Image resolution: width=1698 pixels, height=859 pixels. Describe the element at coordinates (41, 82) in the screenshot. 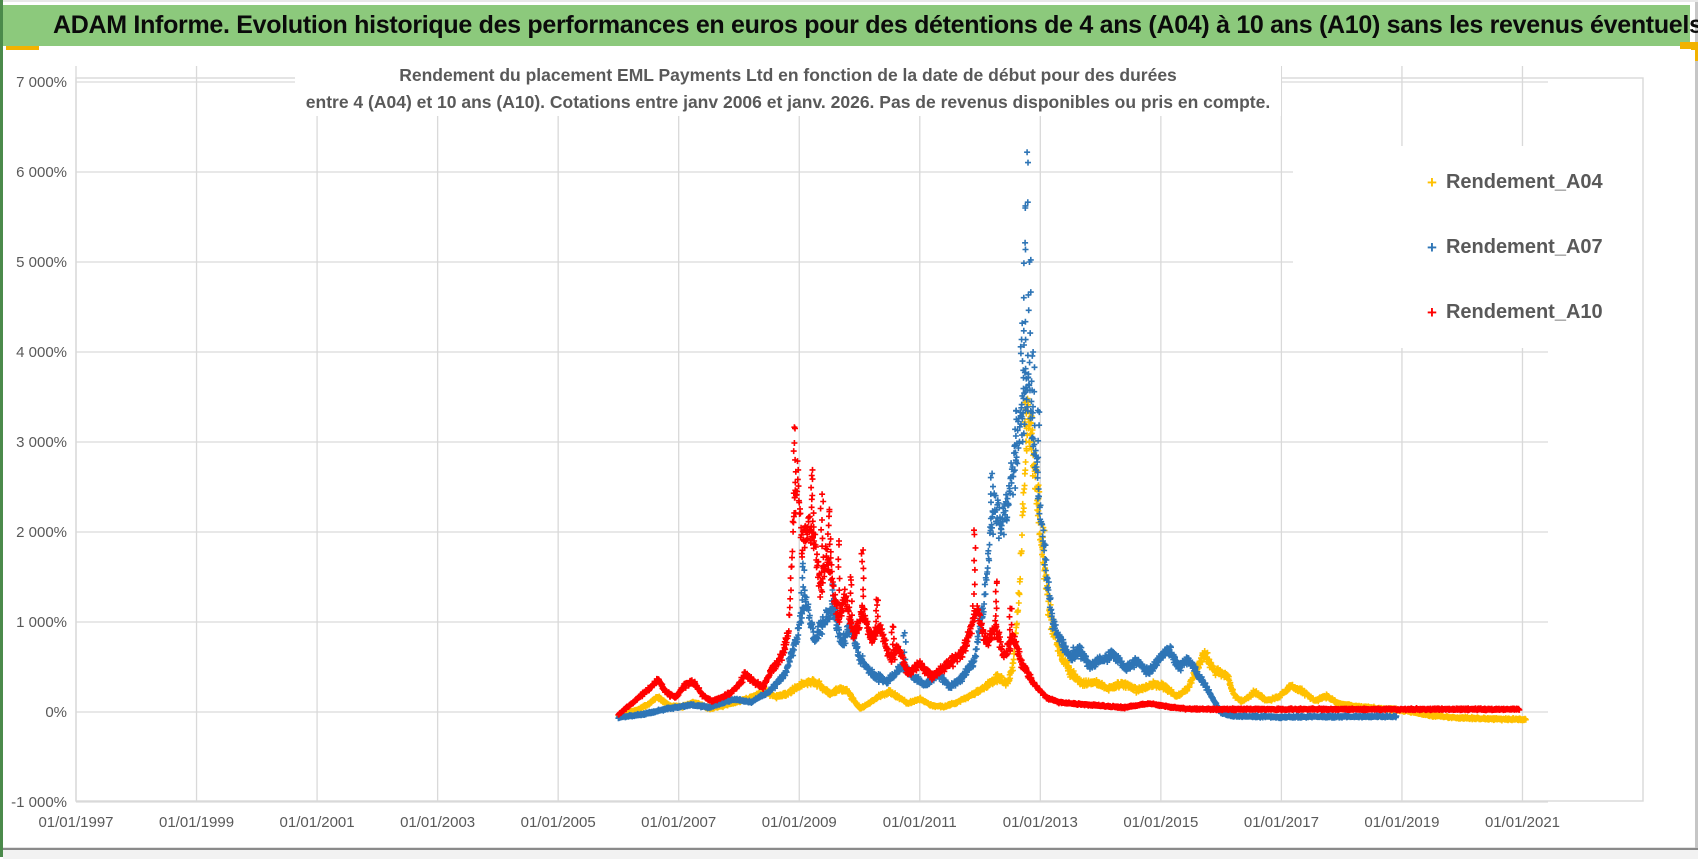

I see `y-tick-label: 7 000%` at that location.